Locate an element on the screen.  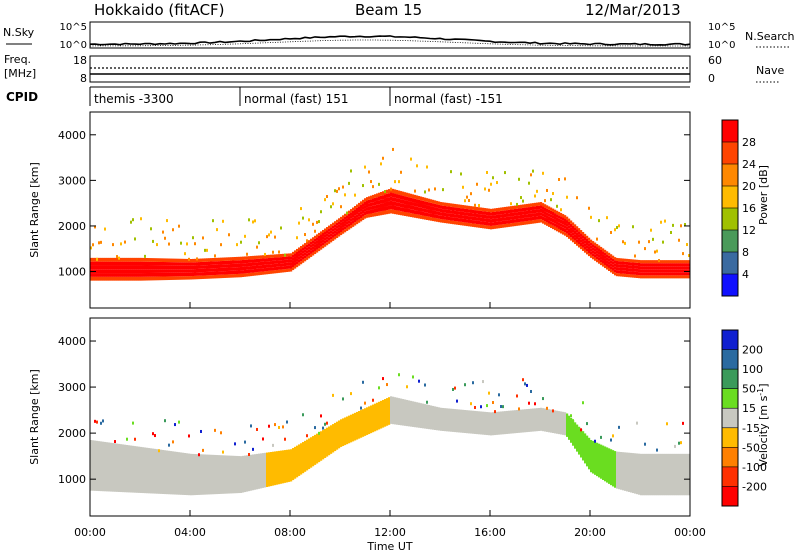
x-tick-label: 16:00 is located at coordinates (490, 532).